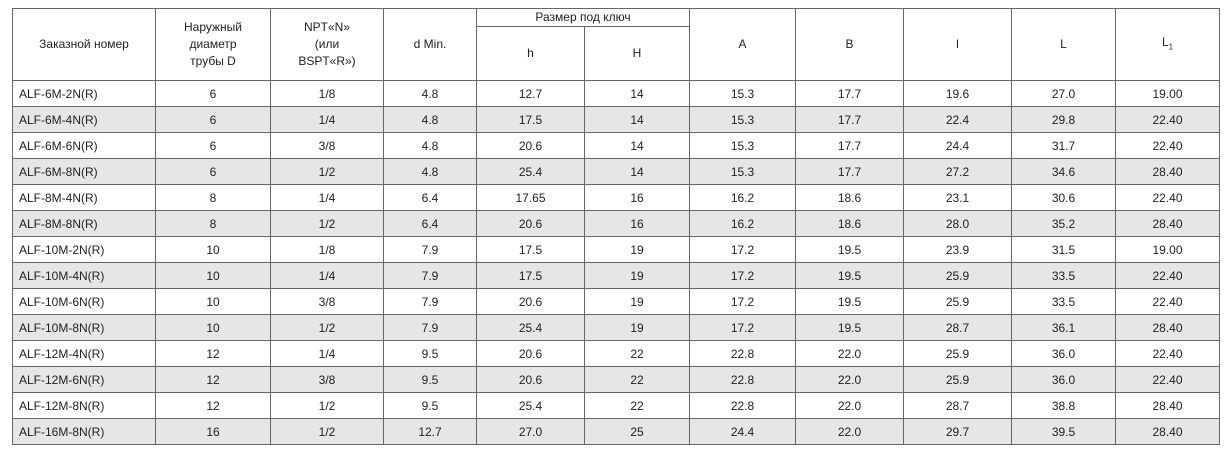 This screenshot has height=457, width=1231. I want to click on table-cell: 22.4, so click(958, 119).